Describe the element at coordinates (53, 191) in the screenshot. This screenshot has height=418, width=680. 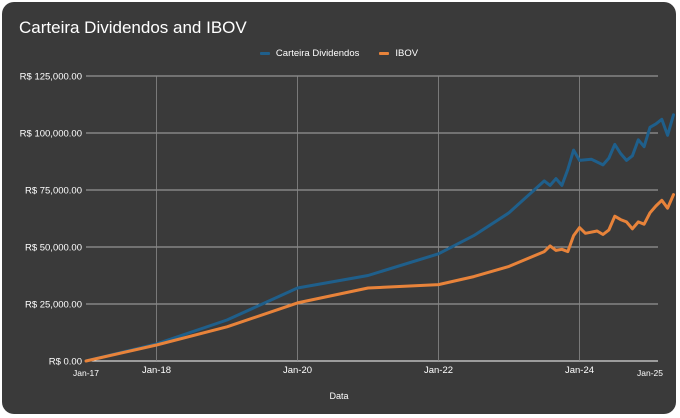
I see `y-tick-label: R$ 75,000.00` at that location.